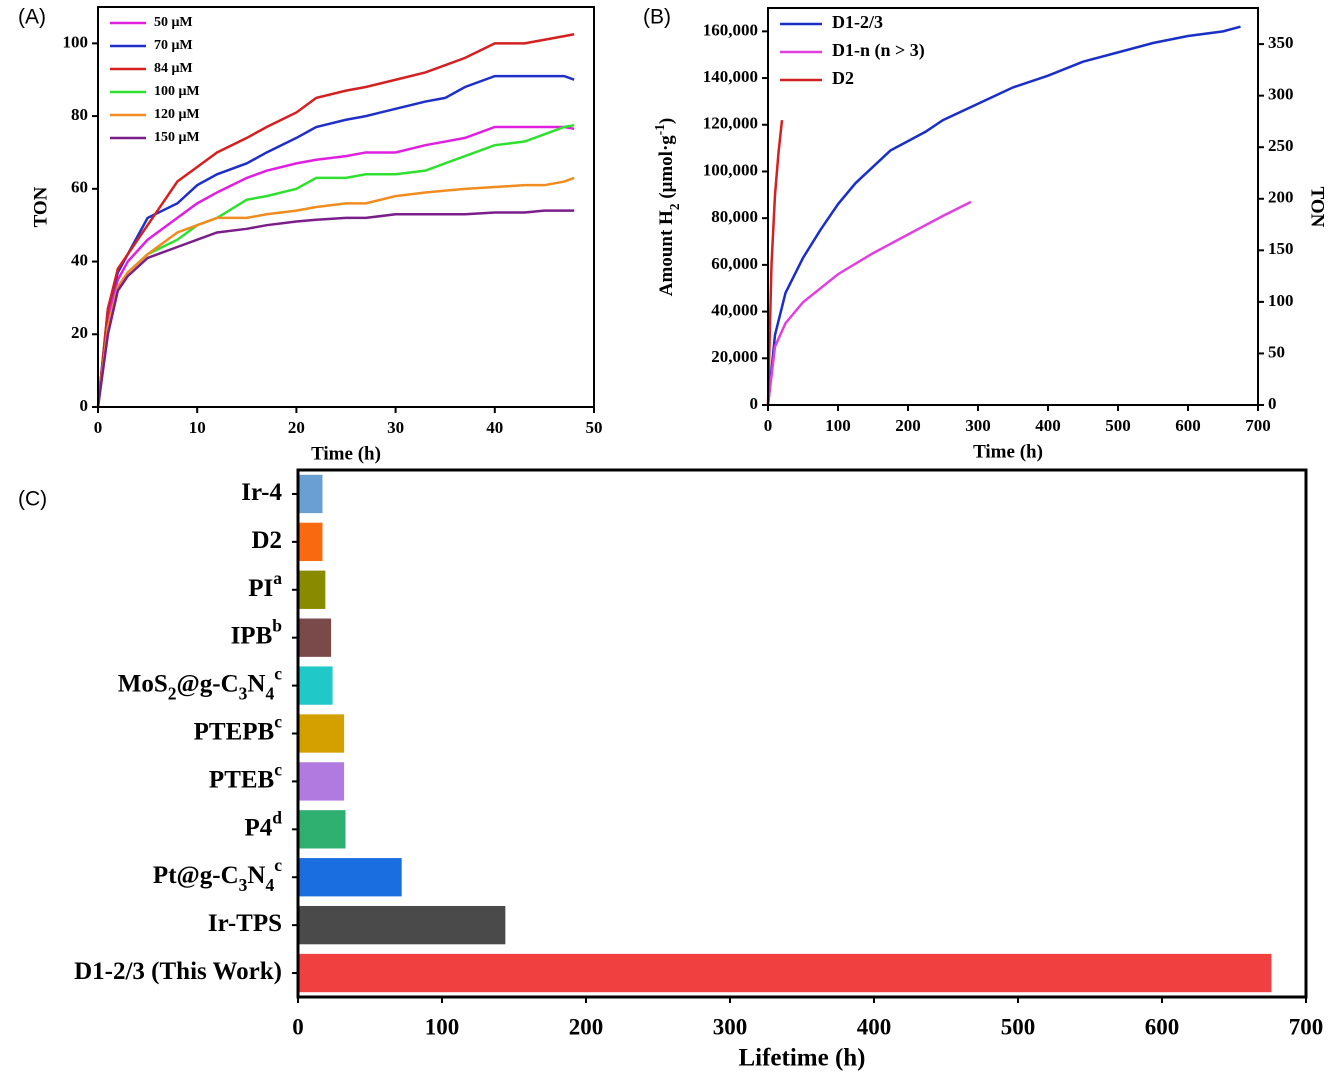  Describe the element at coordinates (843, 78) in the screenshot. I see `legend-label: D2` at that location.